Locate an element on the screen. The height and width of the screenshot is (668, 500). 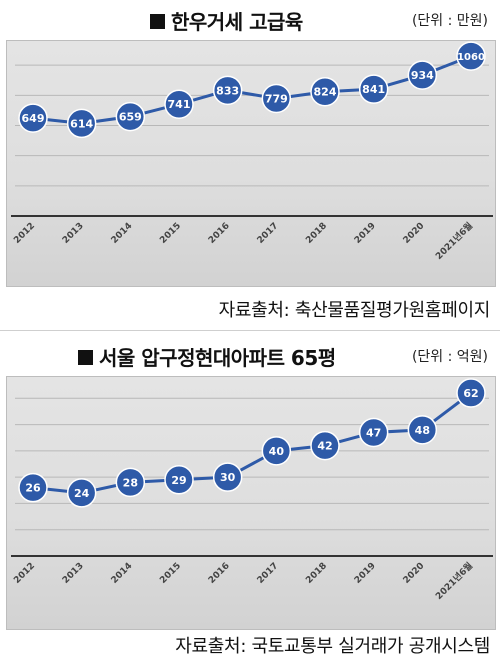
data-label: 841 is located at coordinates (373, 89).